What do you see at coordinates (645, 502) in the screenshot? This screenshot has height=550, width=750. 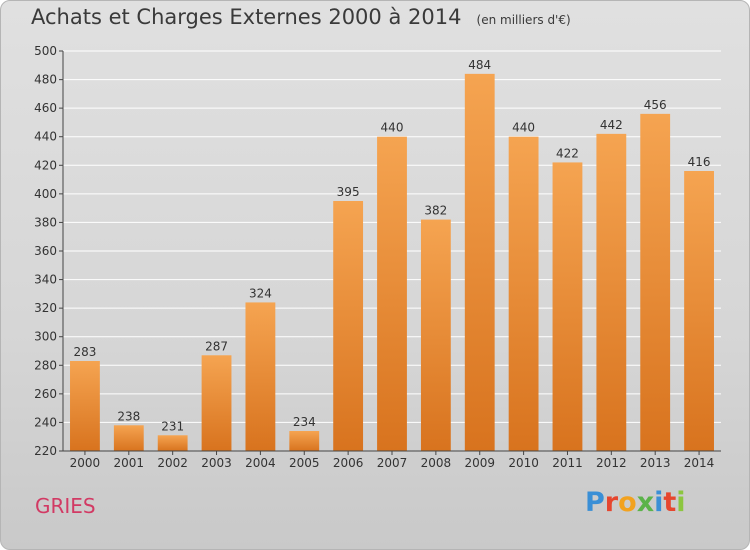 I see `logo-letter: x` at bounding box center [645, 502].